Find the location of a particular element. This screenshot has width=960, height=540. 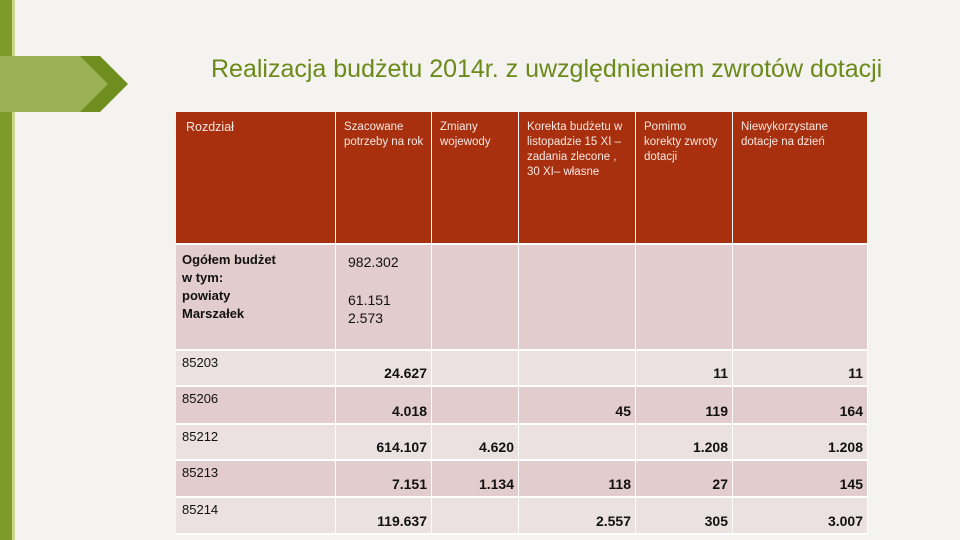

table-cell-zmiany: 1.134 is located at coordinates (475, 479).